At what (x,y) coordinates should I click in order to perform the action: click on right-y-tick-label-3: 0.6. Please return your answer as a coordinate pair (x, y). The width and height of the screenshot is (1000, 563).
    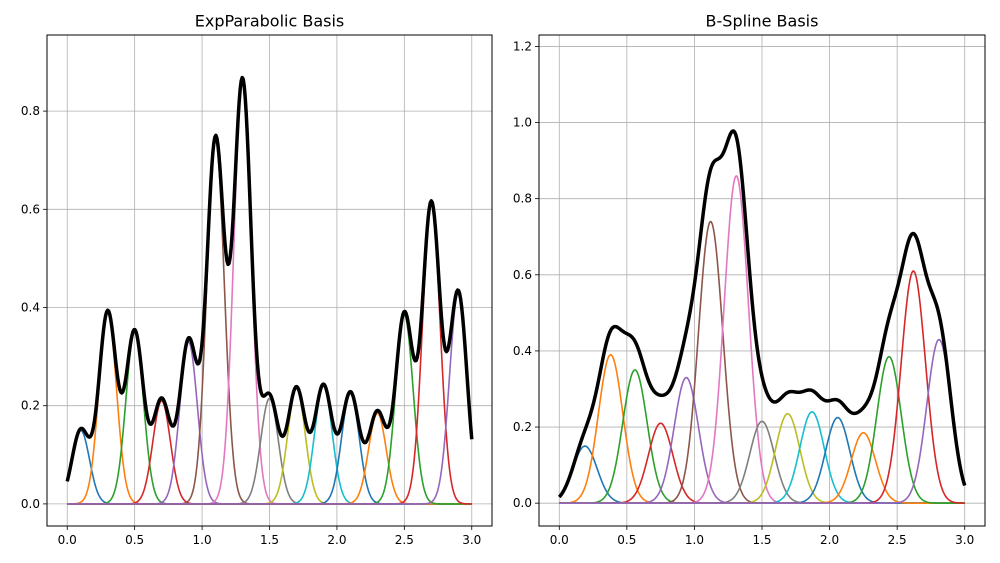
    Looking at the image, I should click on (522, 275).